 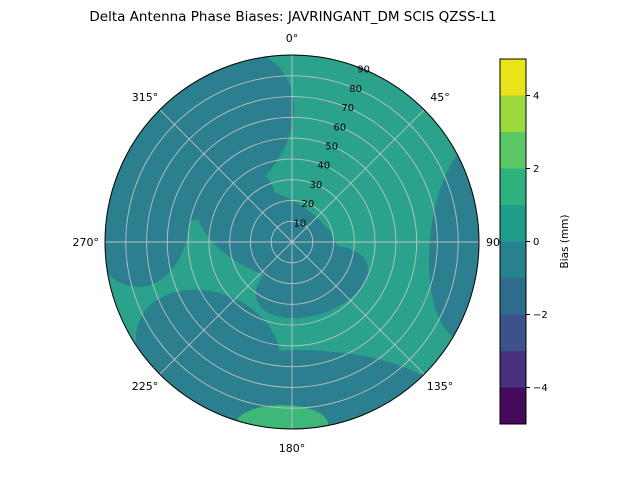 I want to click on colorbar-tick-label-4: 4, so click(x=536, y=96).